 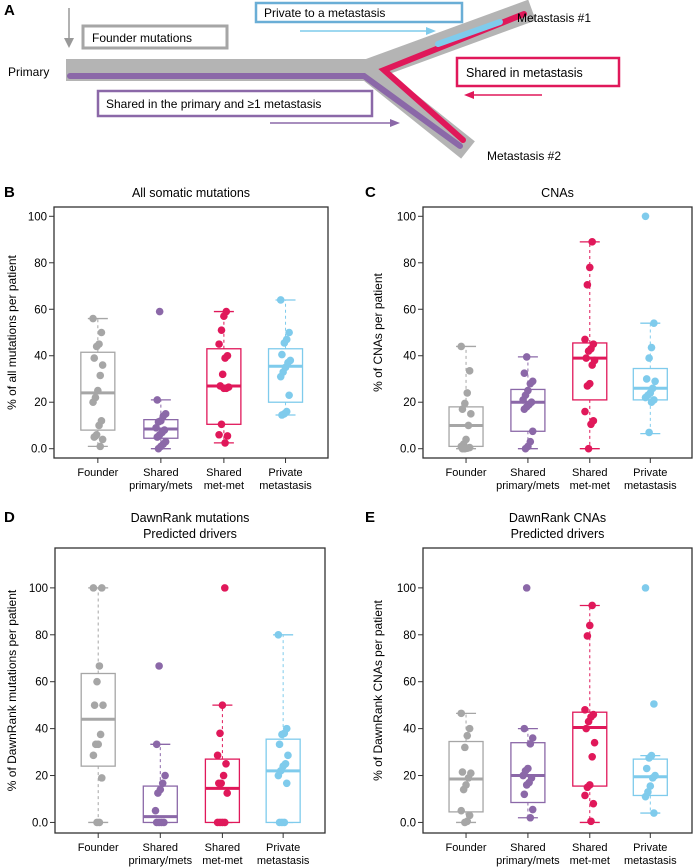 What do you see at coordinates (190, 518) in the screenshot?
I see `chart-title: DawnRank mutations` at bounding box center [190, 518].